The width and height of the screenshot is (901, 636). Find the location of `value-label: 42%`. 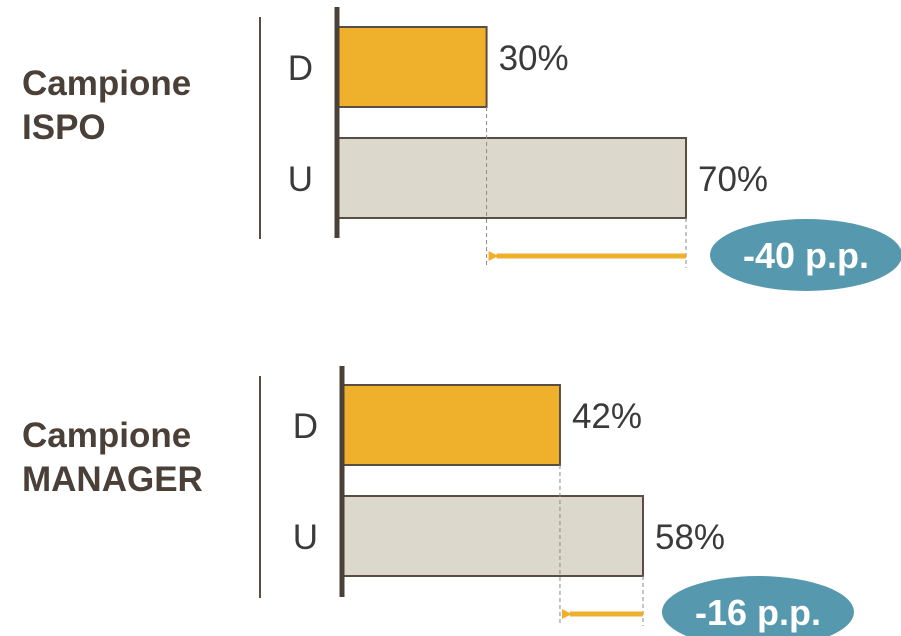

value-label: 42% is located at coordinates (607, 416).